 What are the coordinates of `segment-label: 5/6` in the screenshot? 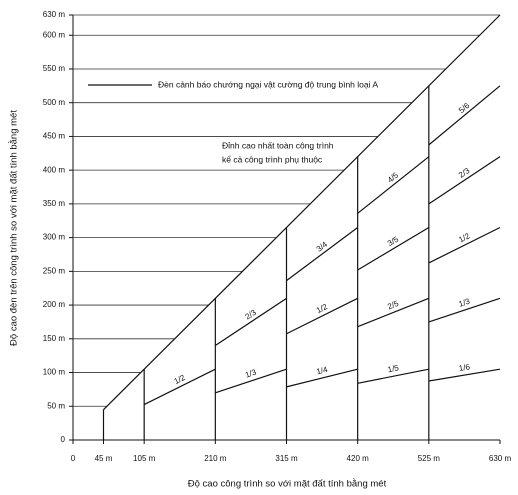 It's located at (464, 108).